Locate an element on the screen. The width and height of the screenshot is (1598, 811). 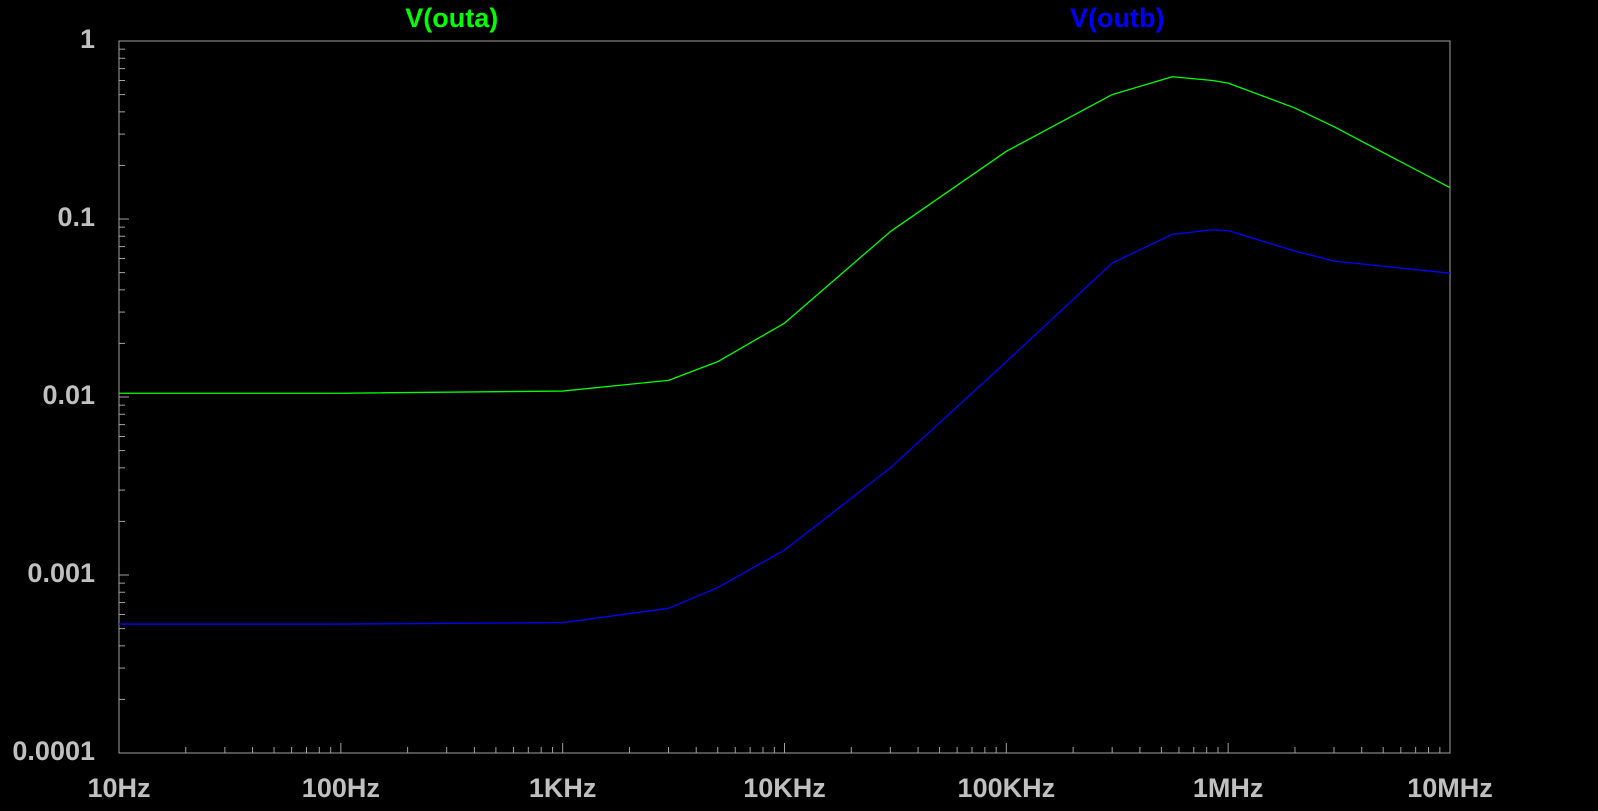
x-tick-label: 1MHz is located at coordinates (1228, 788).